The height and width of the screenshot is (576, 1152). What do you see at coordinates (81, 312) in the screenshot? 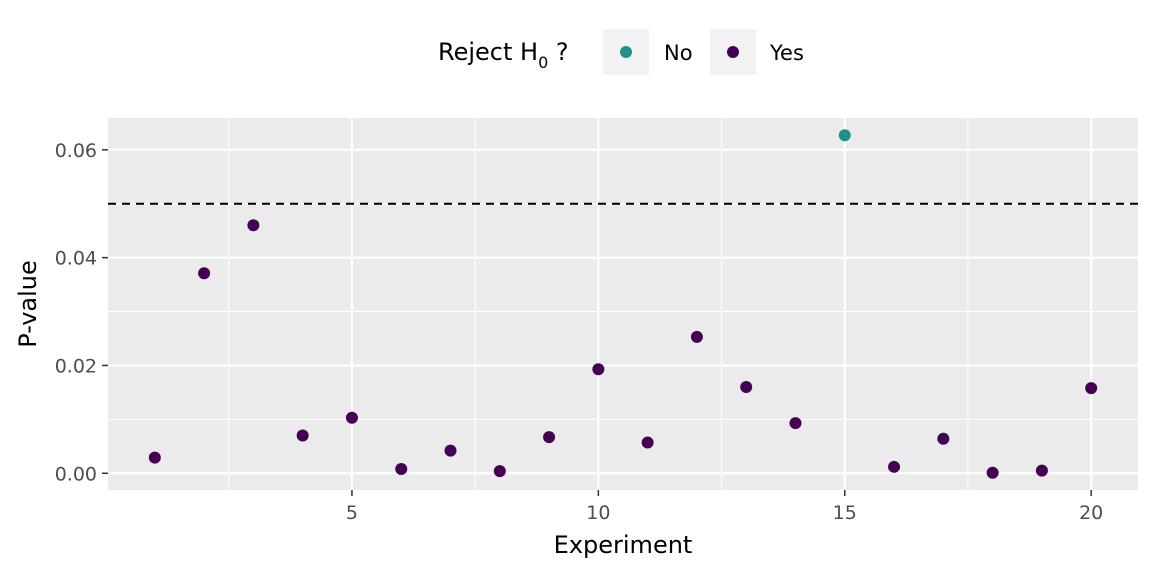
I see `y-axis: 0.00 0.02 0.04 0.06` at bounding box center [81, 312].